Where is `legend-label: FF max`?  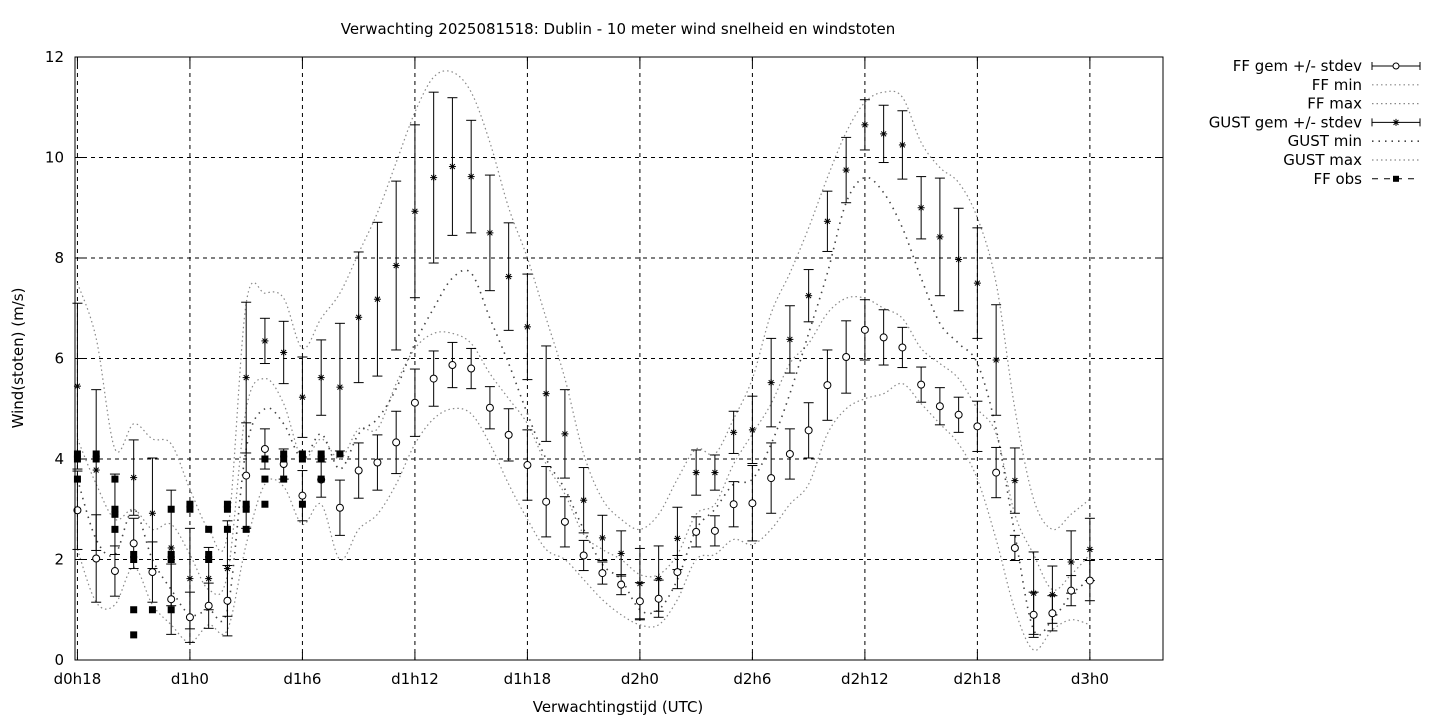 legend-label: FF max is located at coordinates (1334, 104).